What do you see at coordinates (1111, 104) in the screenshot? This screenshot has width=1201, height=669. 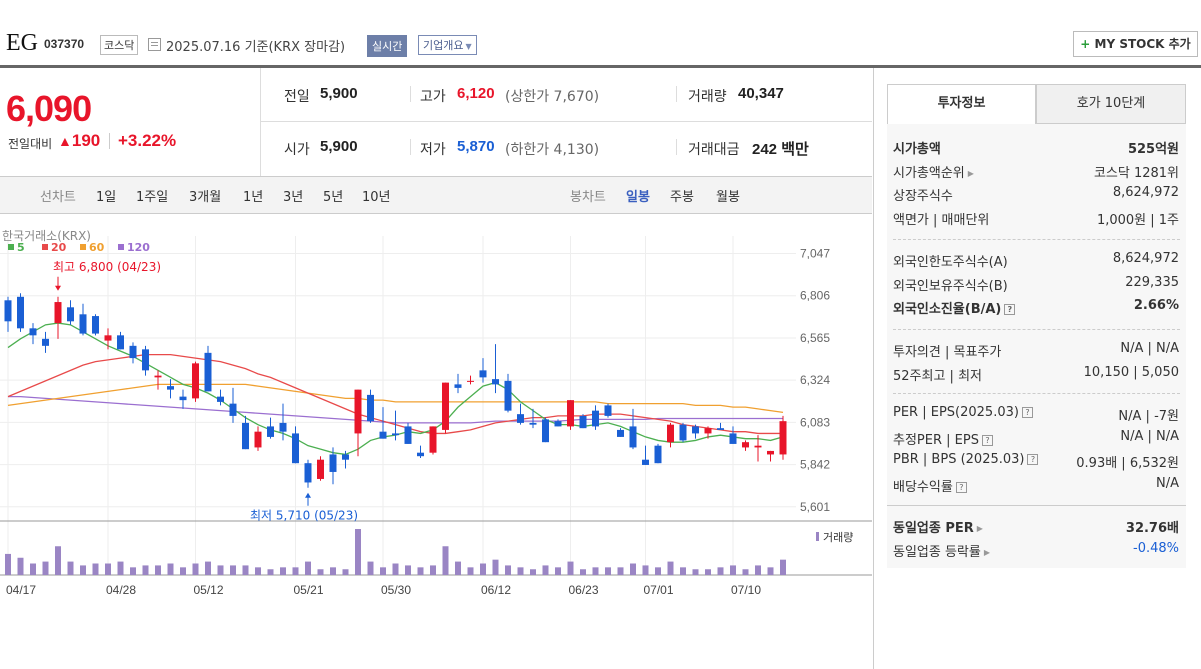 I see `tab-order-book: 호가 10단계` at bounding box center [1111, 104].